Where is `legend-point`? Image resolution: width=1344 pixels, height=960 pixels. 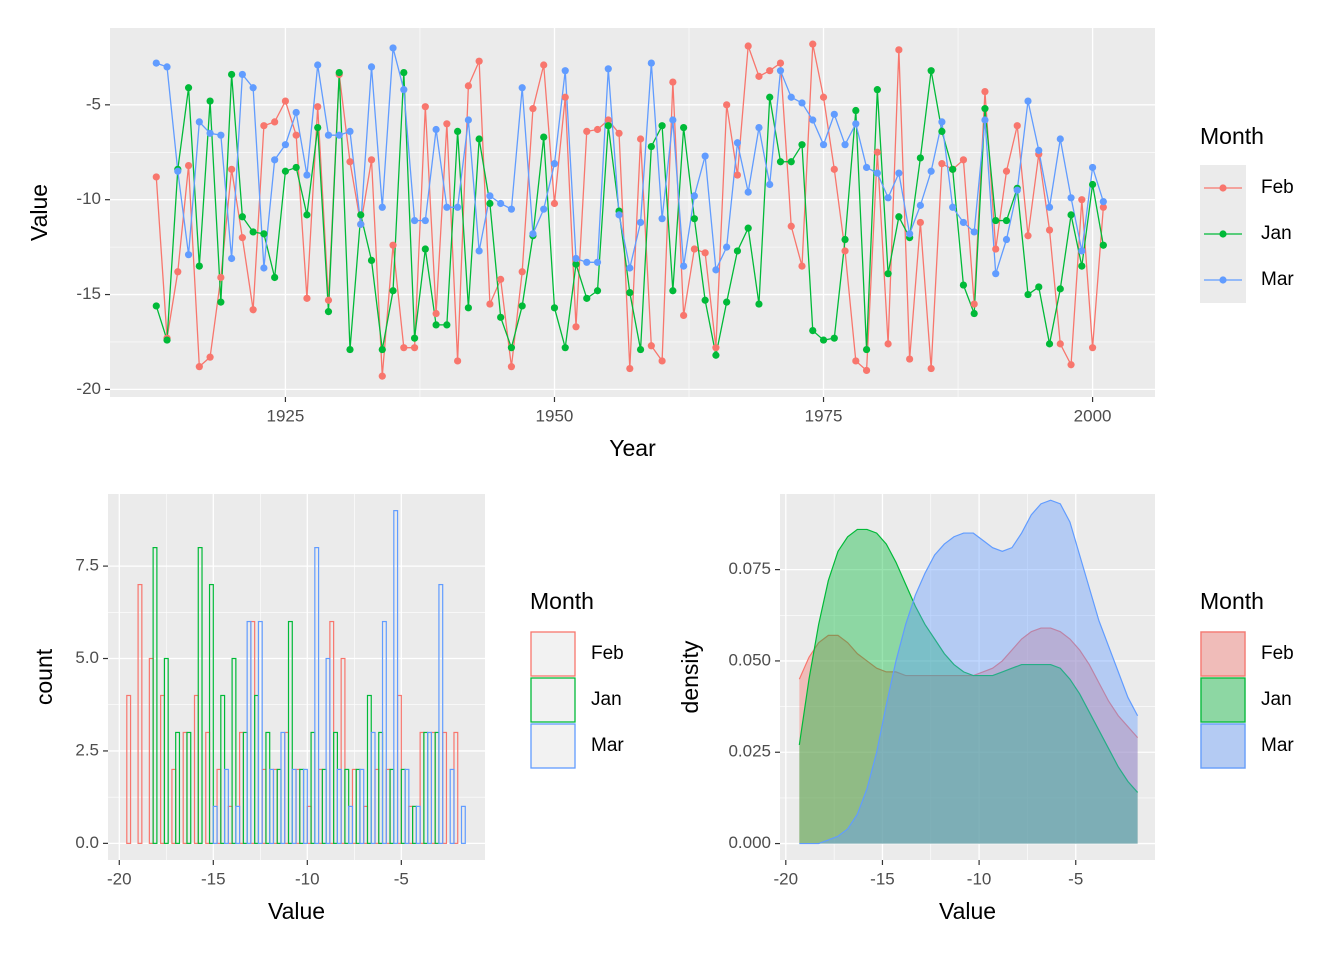 legend-point is located at coordinates (1223, 188).